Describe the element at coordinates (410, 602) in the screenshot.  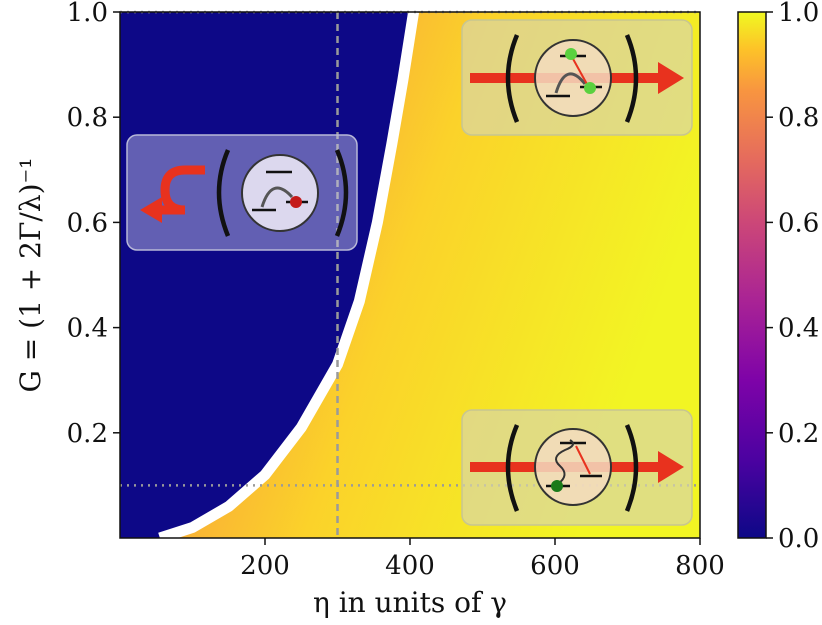
I see `x-axis-title: η in units of γ` at that location.